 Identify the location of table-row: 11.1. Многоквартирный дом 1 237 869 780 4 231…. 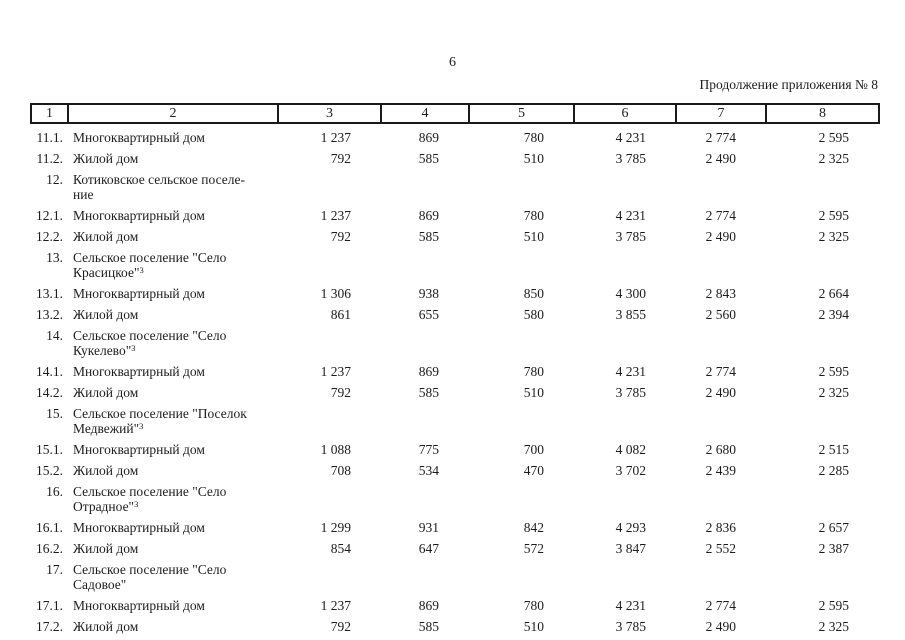
(455, 134).